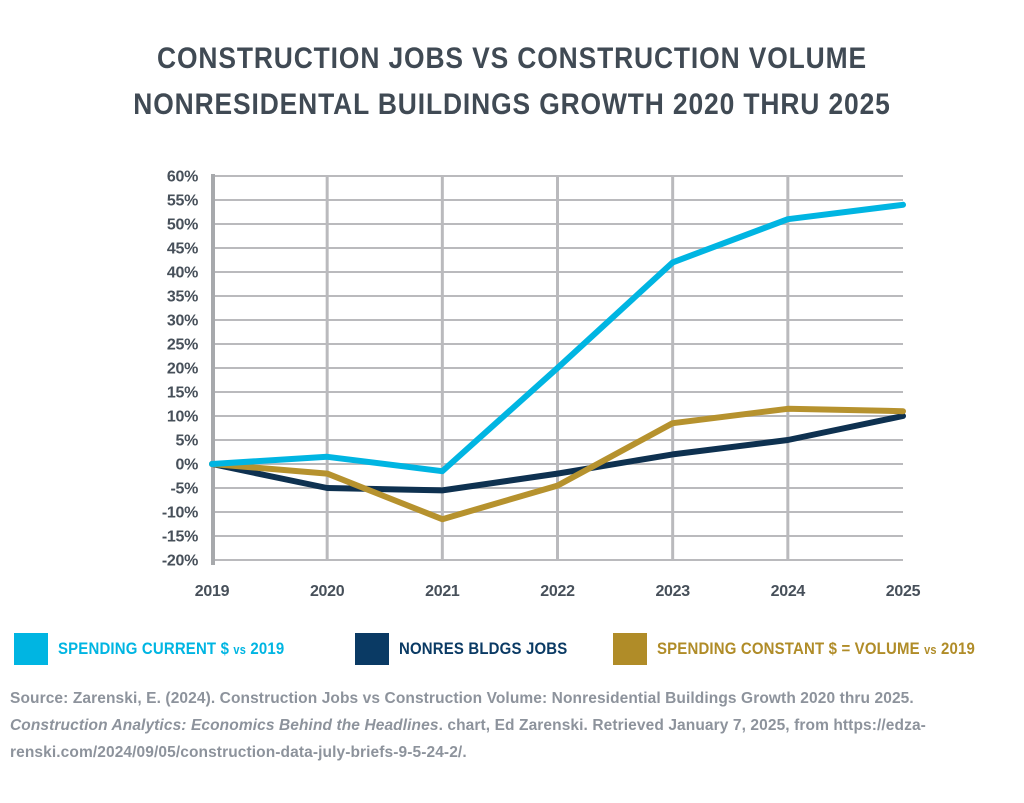 Image resolution: width=1024 pixels, height=803 pixels. Describe the element at coordinates (557, 453) in the screenshot. I see `series-line-nonres-bldgs-jobs` at that location.